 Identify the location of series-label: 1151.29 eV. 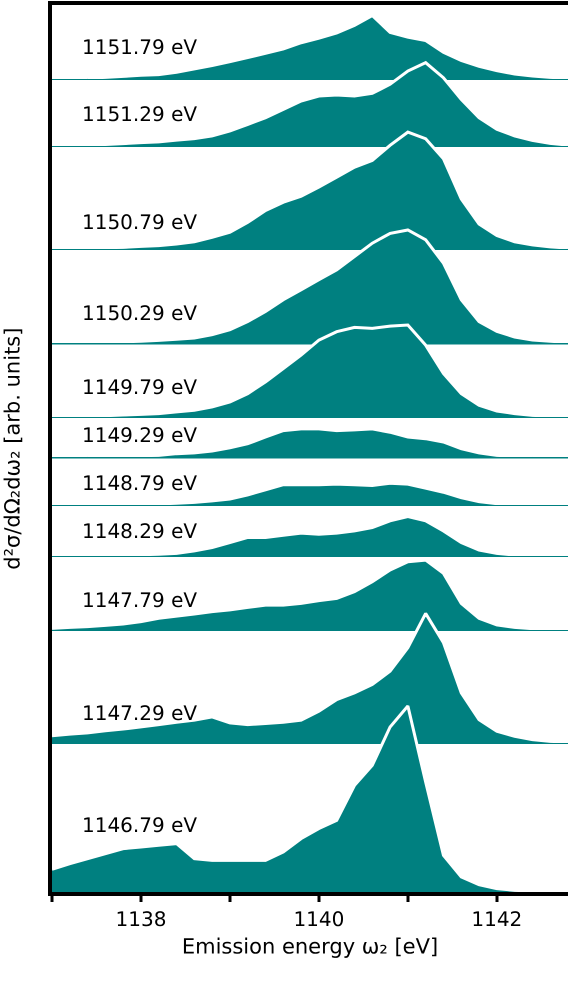
(140, 114).